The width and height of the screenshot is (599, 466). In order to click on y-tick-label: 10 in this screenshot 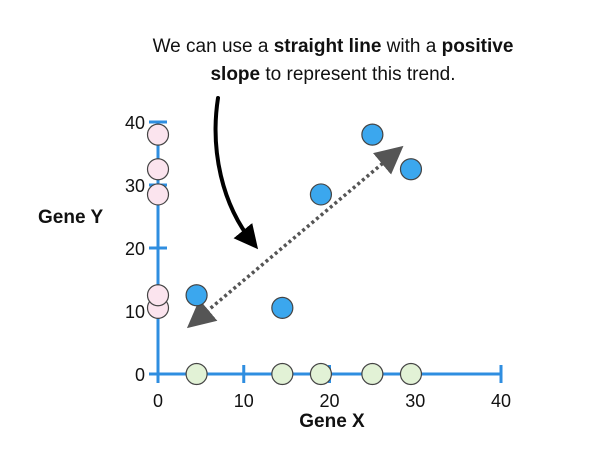, I will do `click(135, 312)`.